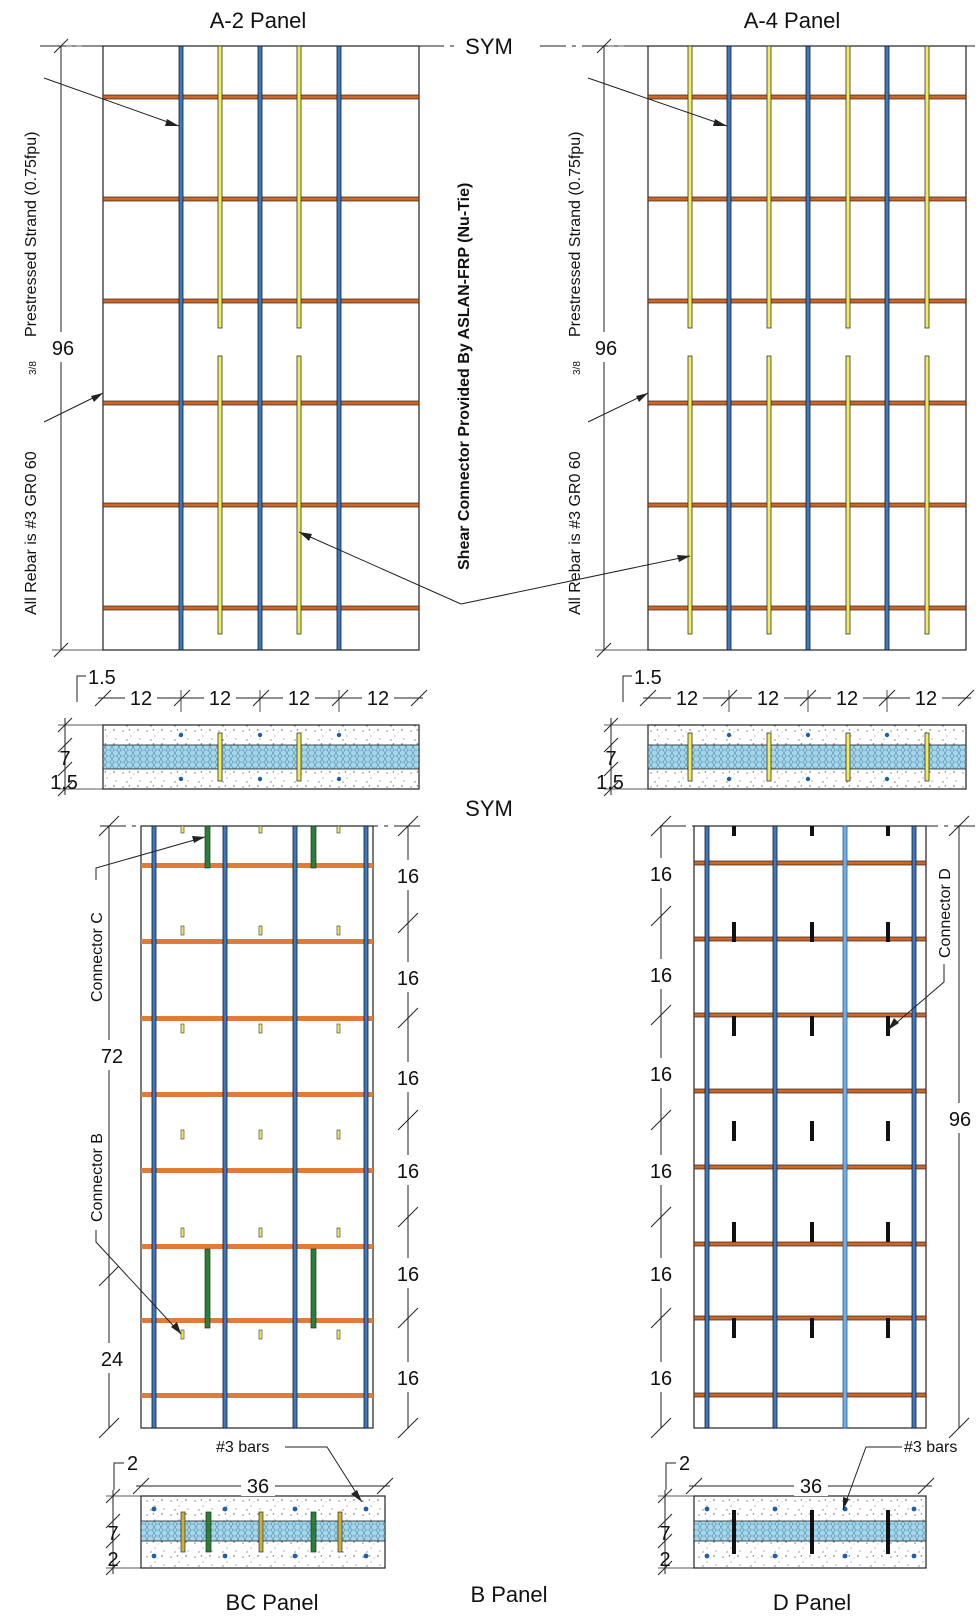 The image size is (979, 1618). I want to click on bc-section-connector-b, so click(340, 1532).